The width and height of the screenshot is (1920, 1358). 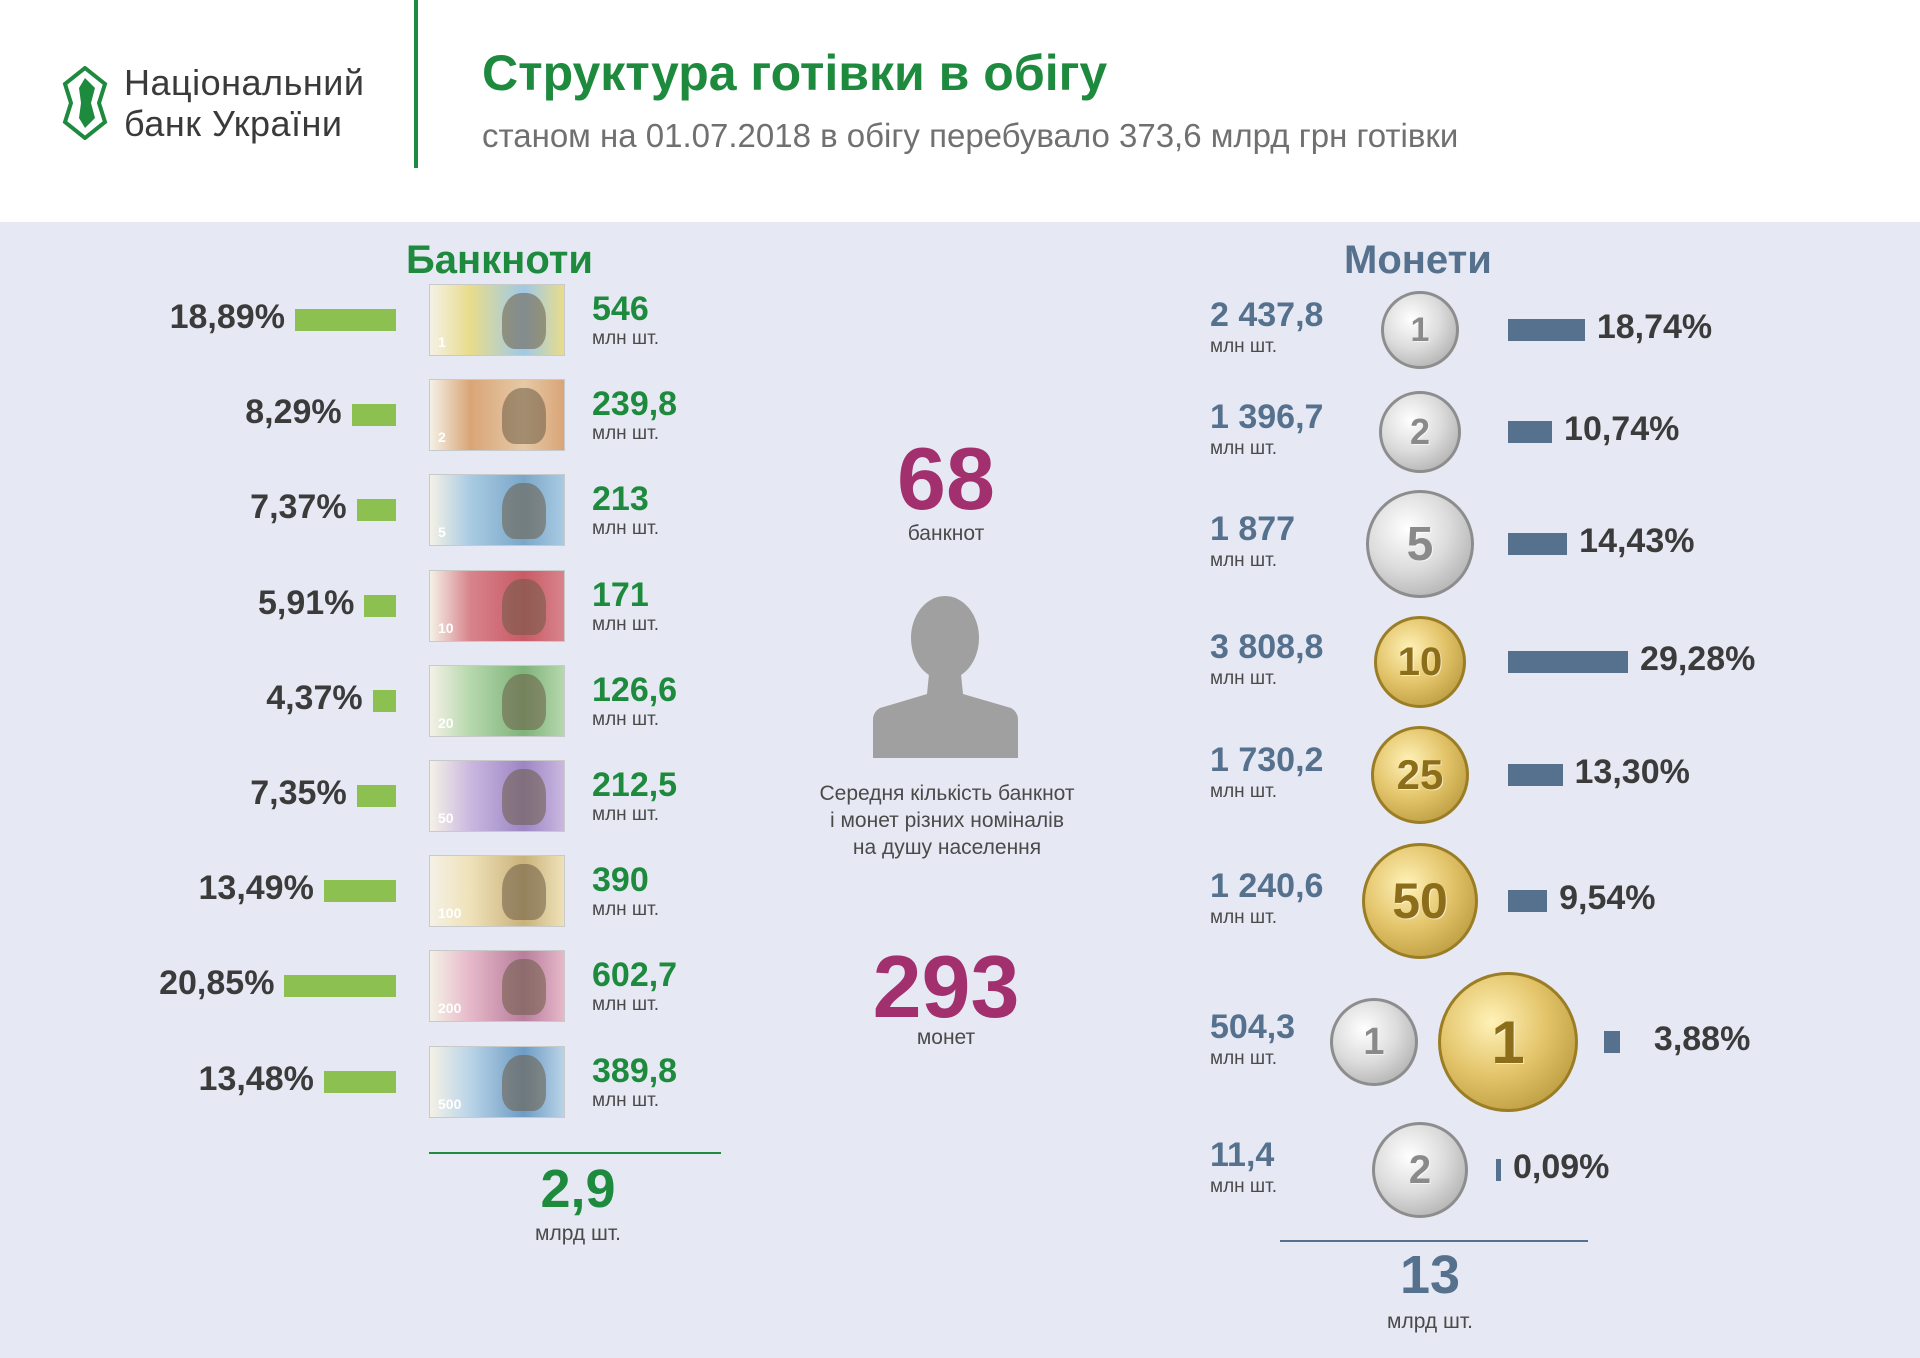 What do you see at coordinates (575, 1153) in the screenshot?
I see `banknotes-total-divider` at bounding box center [575, 1153].